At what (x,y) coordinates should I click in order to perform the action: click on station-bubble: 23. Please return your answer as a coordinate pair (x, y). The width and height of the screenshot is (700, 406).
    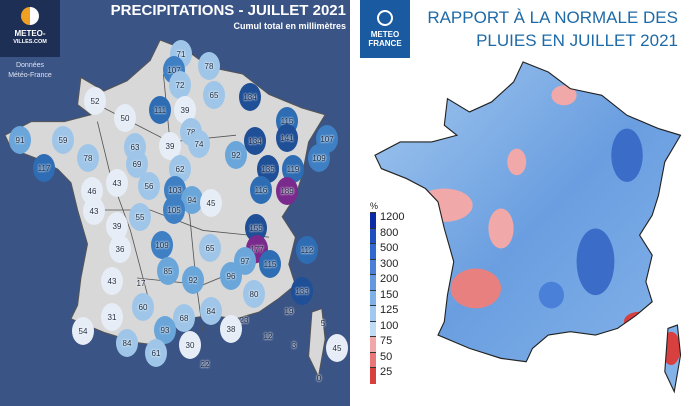
    Looking at the image, I should click on (244, 320).